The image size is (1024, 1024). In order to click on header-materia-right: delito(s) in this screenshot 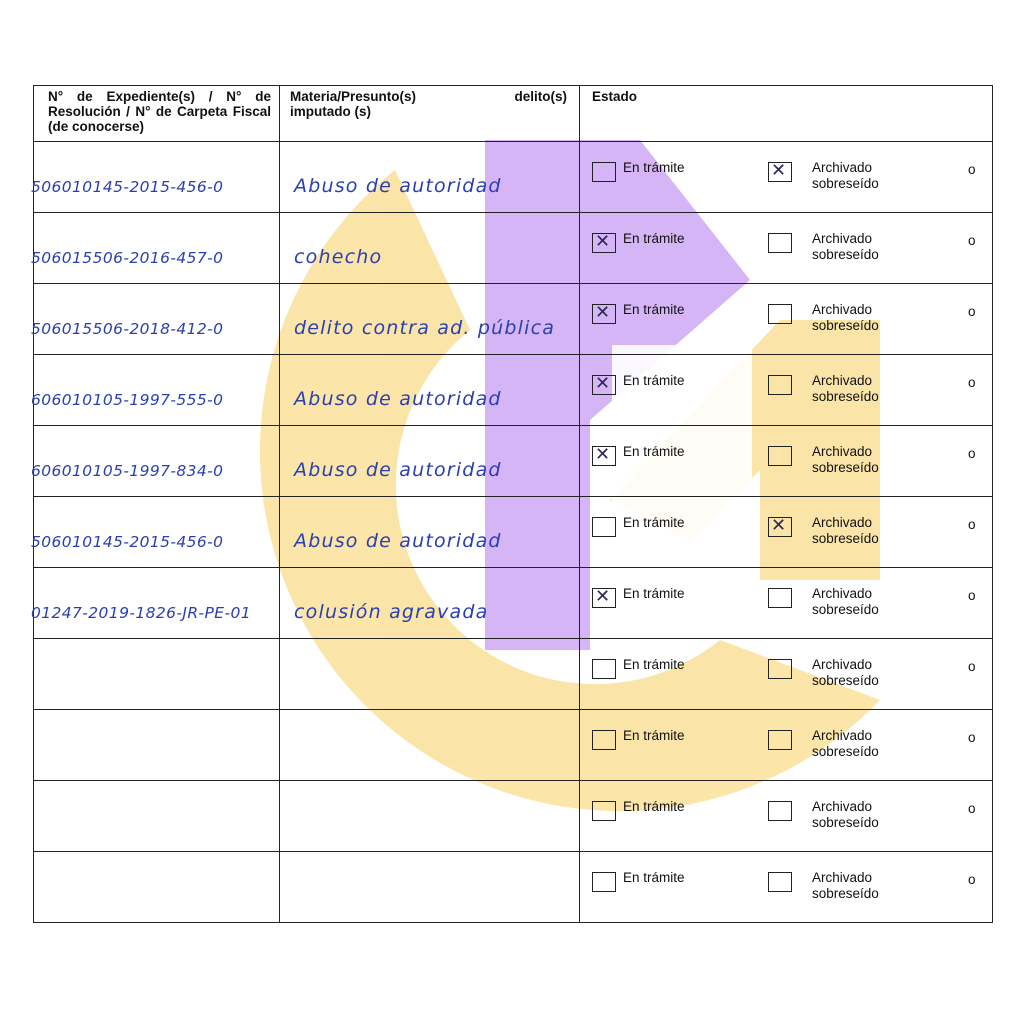, I will do `click(541, 96)`.